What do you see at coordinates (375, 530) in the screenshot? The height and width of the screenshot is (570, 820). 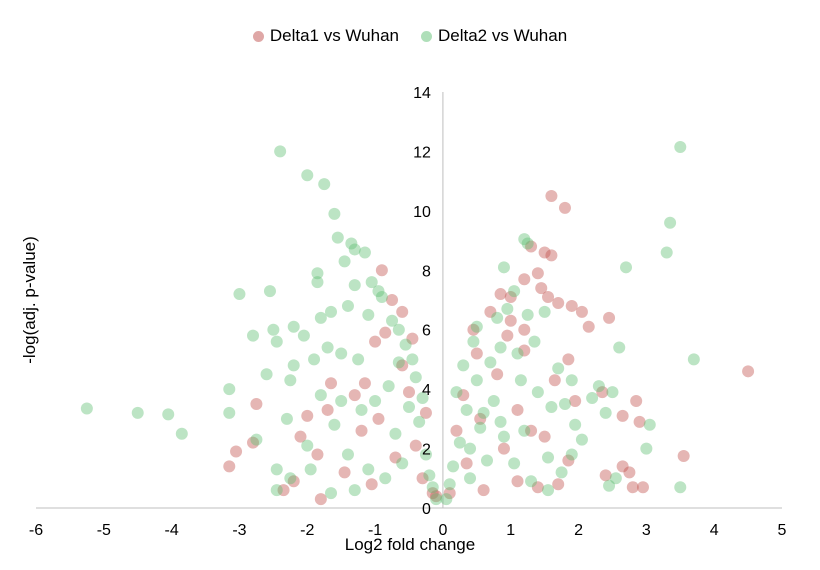 I see `x-tick-label-5: -1` at bounding box center [375, 530].